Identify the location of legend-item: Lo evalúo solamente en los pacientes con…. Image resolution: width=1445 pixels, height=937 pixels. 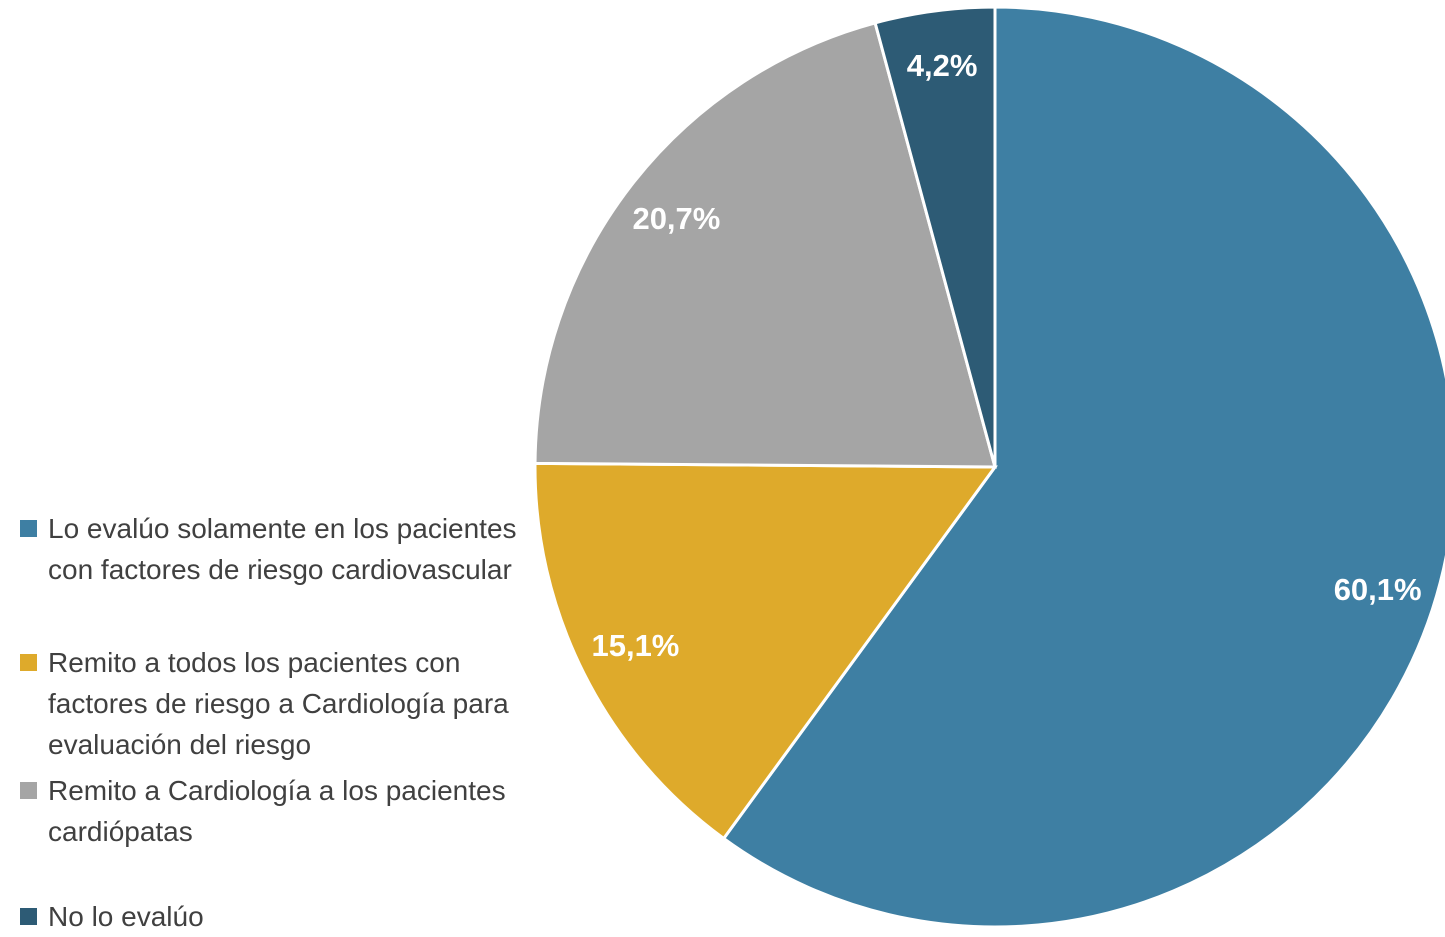
(285, 549).